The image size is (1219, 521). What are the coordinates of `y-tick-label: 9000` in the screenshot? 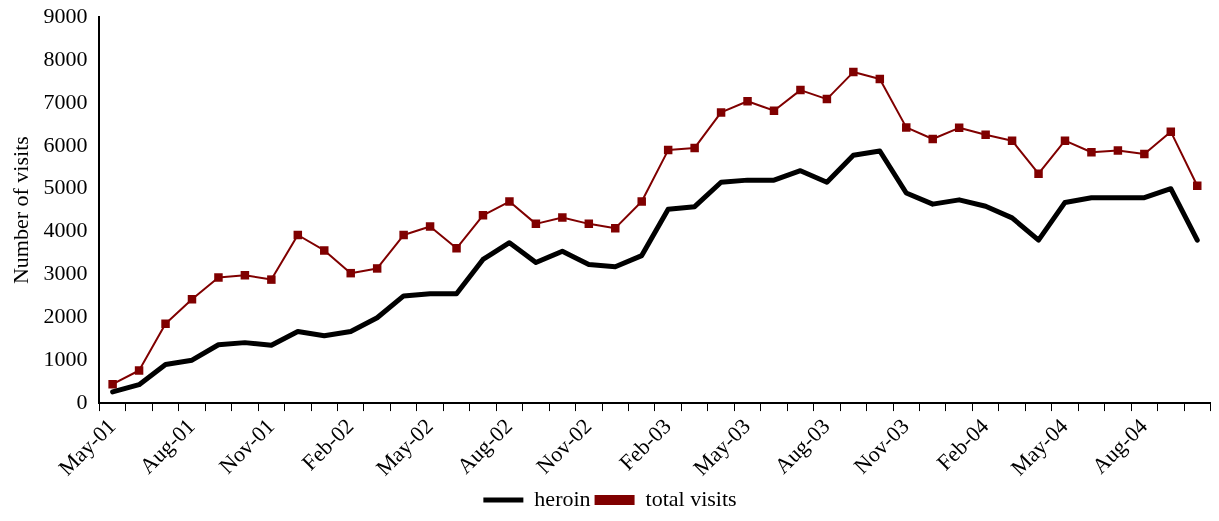 It's located at (65, 15).